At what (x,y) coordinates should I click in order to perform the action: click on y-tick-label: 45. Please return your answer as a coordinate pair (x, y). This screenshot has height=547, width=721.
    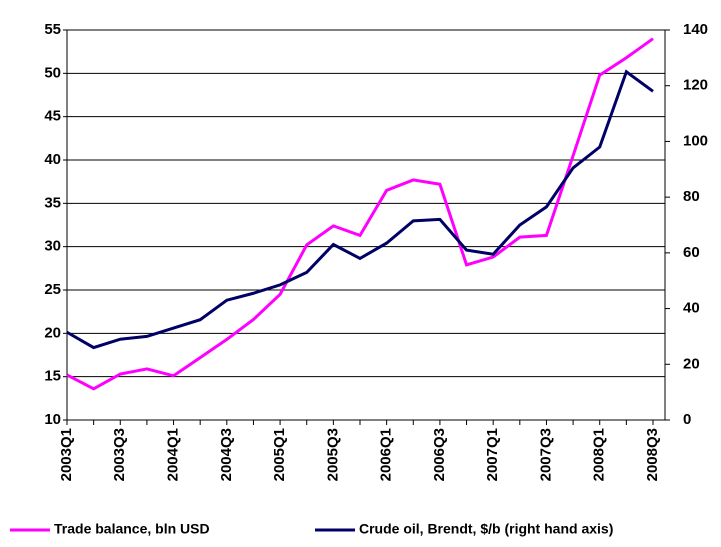
    Looking at the image, I should click on (52, 116).